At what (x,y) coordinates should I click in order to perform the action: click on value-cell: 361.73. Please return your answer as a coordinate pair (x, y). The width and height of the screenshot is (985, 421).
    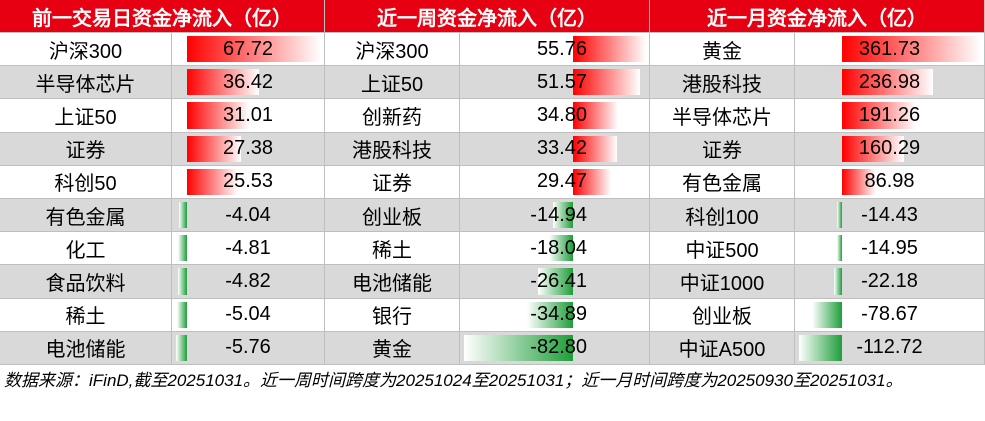
    Looking at the image, I should click on (890, 50).